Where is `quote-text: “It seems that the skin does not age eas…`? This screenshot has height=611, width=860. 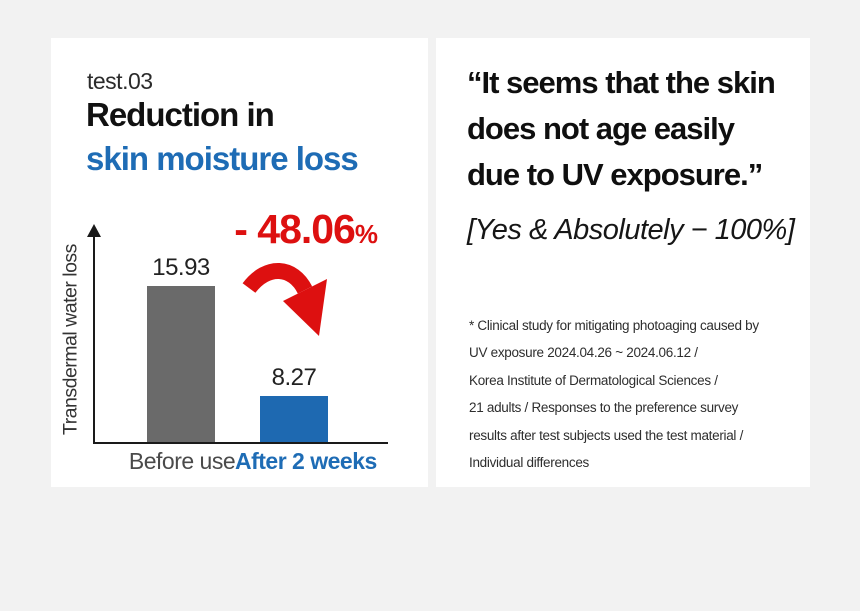 quote-text: “It seems that the skin does not age eas… is located at coordinates (621, 128).